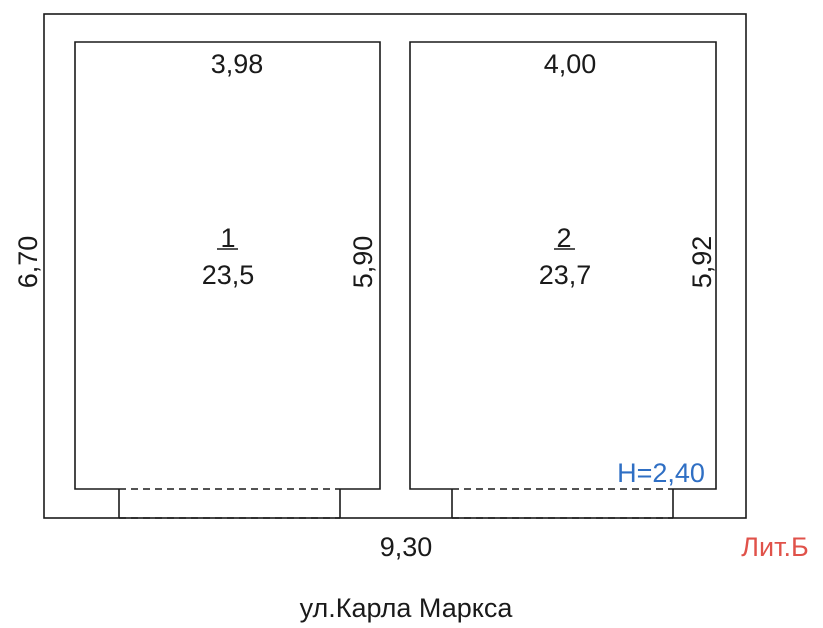 This screenshot has height=628, width=823. What do you see at coordinates (774, 547) in the screenshot?
I see `building-letter-label: Лит.Б` at bounding box center [774, 547].